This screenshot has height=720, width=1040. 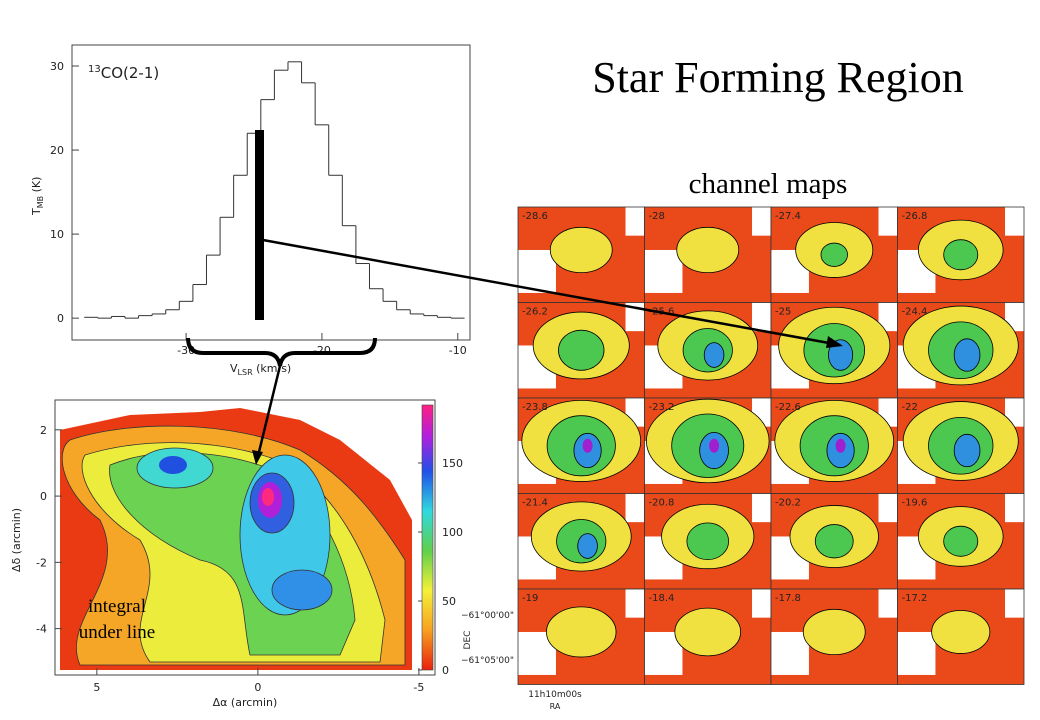 What do you see at coordinates (788, 407) in the screenshot?
I see `channel-label: -22.6` at bounding box center [788, 407].